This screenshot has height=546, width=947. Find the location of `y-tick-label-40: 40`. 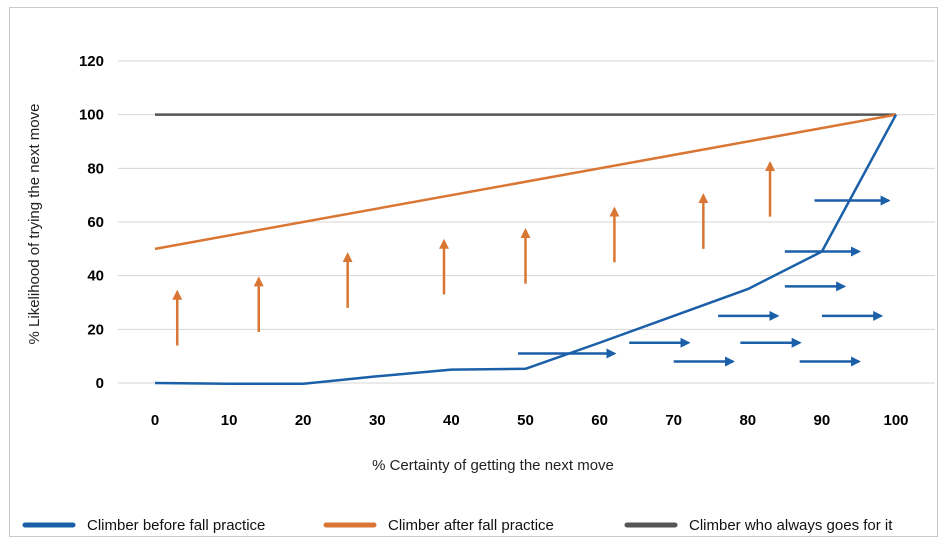

y-tick-label-40: 40 is located at coordinates (95, 276).